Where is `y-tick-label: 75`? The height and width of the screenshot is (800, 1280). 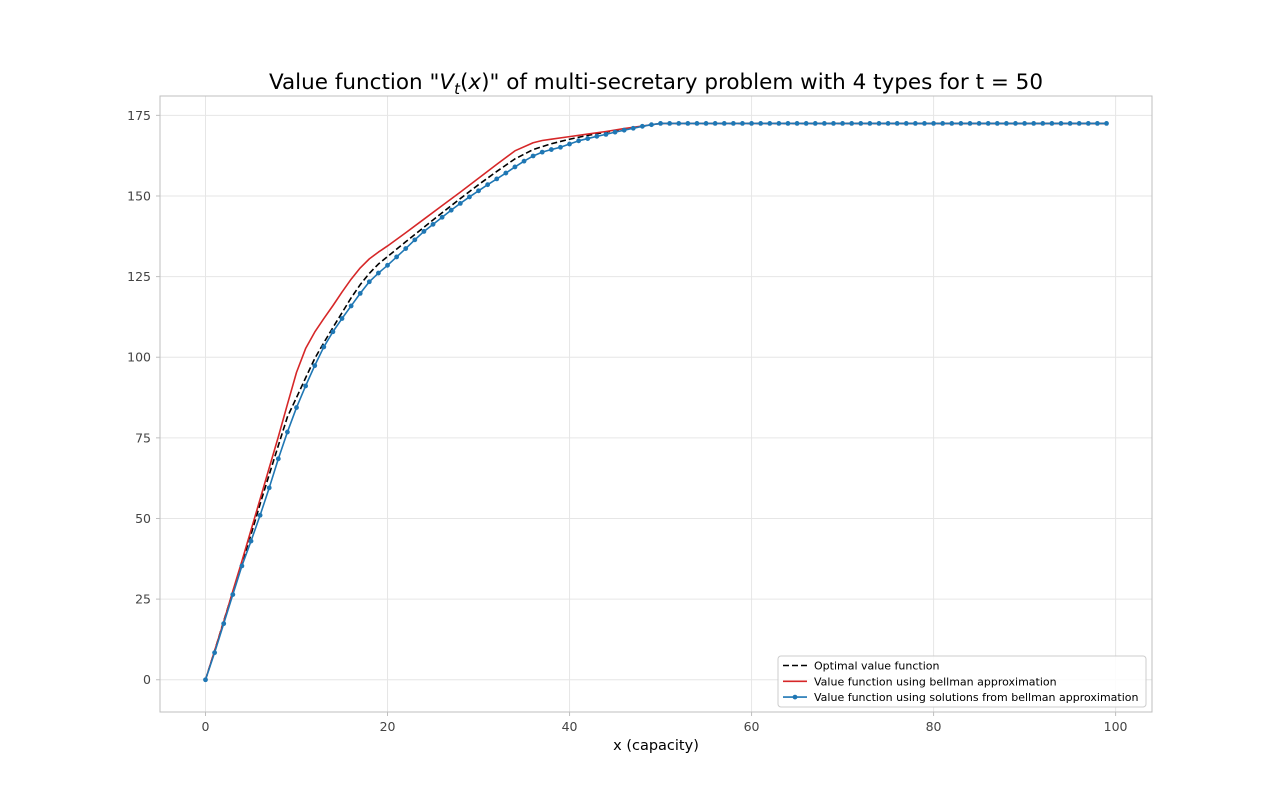 y-tick-label: 75 is located at coordinates (143, 437).